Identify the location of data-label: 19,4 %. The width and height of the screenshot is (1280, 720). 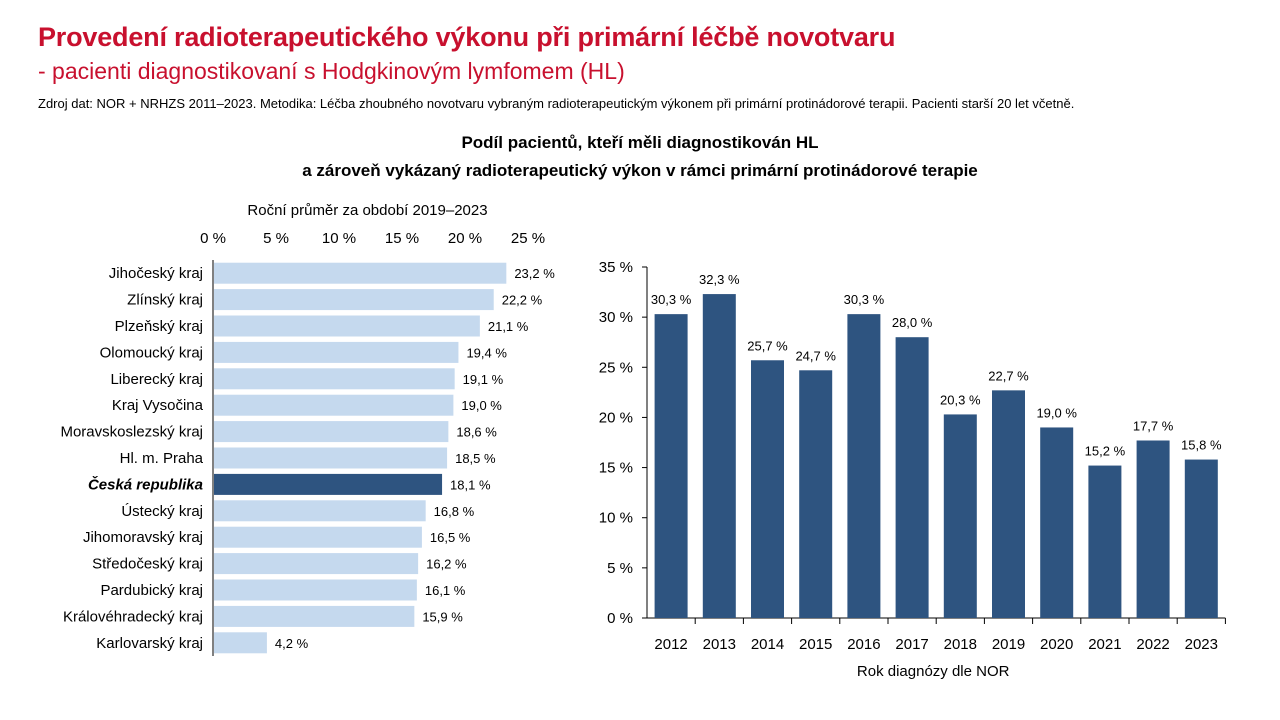
(486, 352).